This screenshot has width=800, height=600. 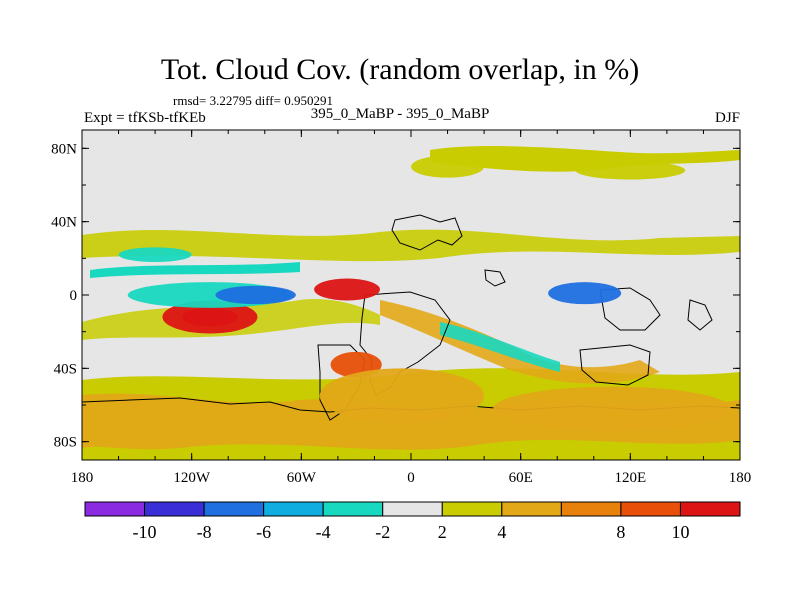 I want to click on colorbar-label: 8, so click(x=620, y=532).